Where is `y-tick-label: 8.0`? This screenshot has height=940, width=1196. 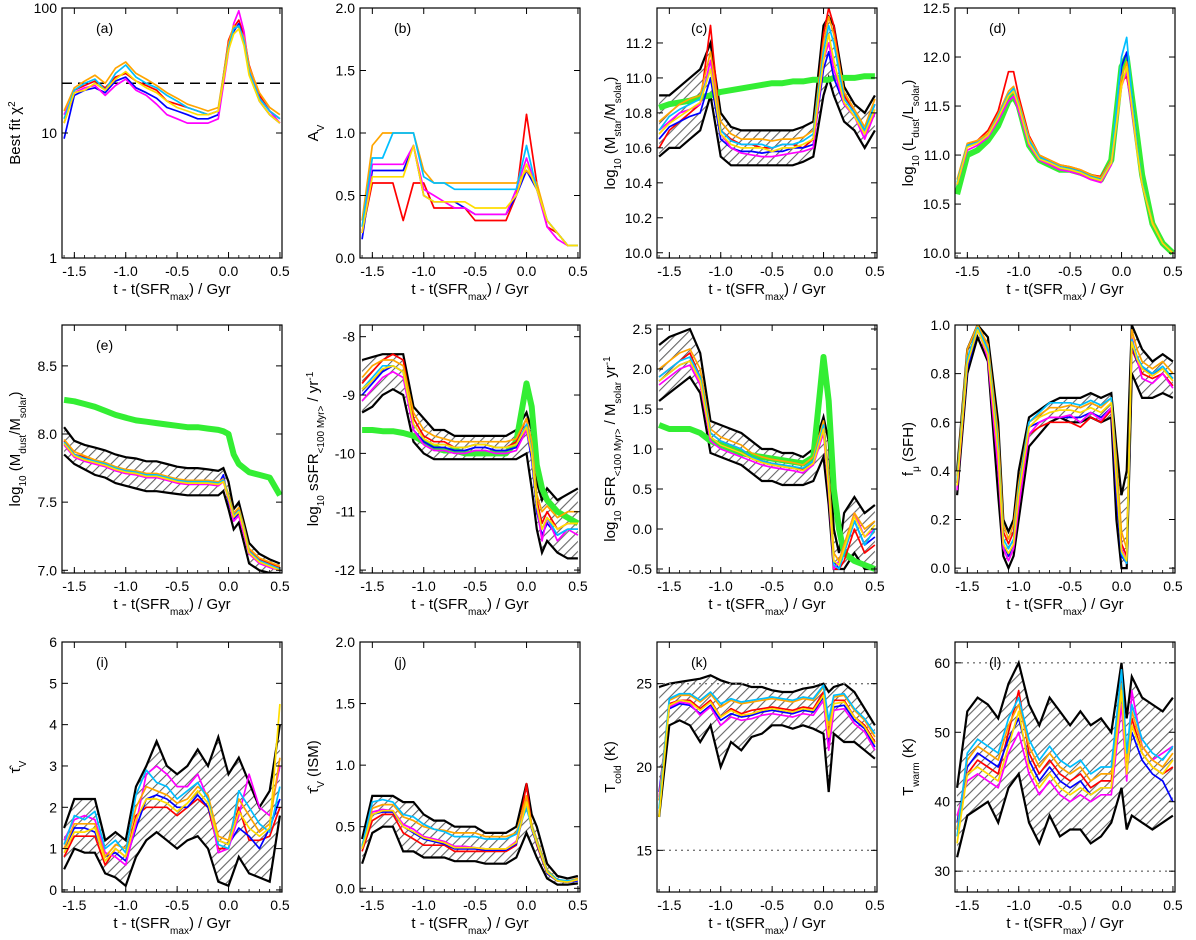
y-tick-label: 8.0 is located at coordinates (48, 434).